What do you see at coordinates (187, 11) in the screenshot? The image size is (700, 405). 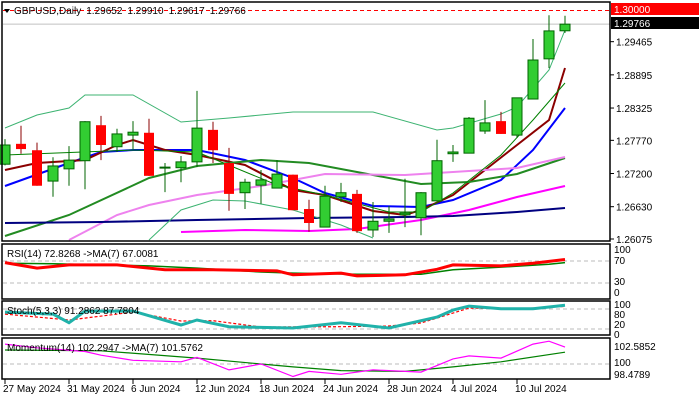 I see `ohlc-low: 1.29617` at bounding box center [187, 11].